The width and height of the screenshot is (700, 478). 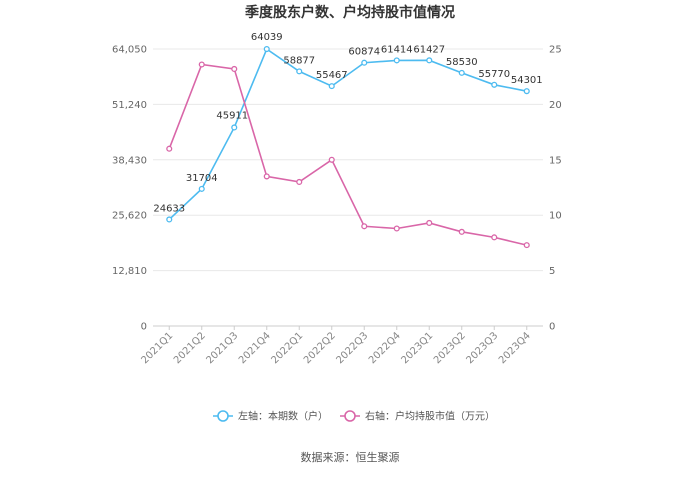 I want to click on data-label: 55770, so click(x=494, y=74).